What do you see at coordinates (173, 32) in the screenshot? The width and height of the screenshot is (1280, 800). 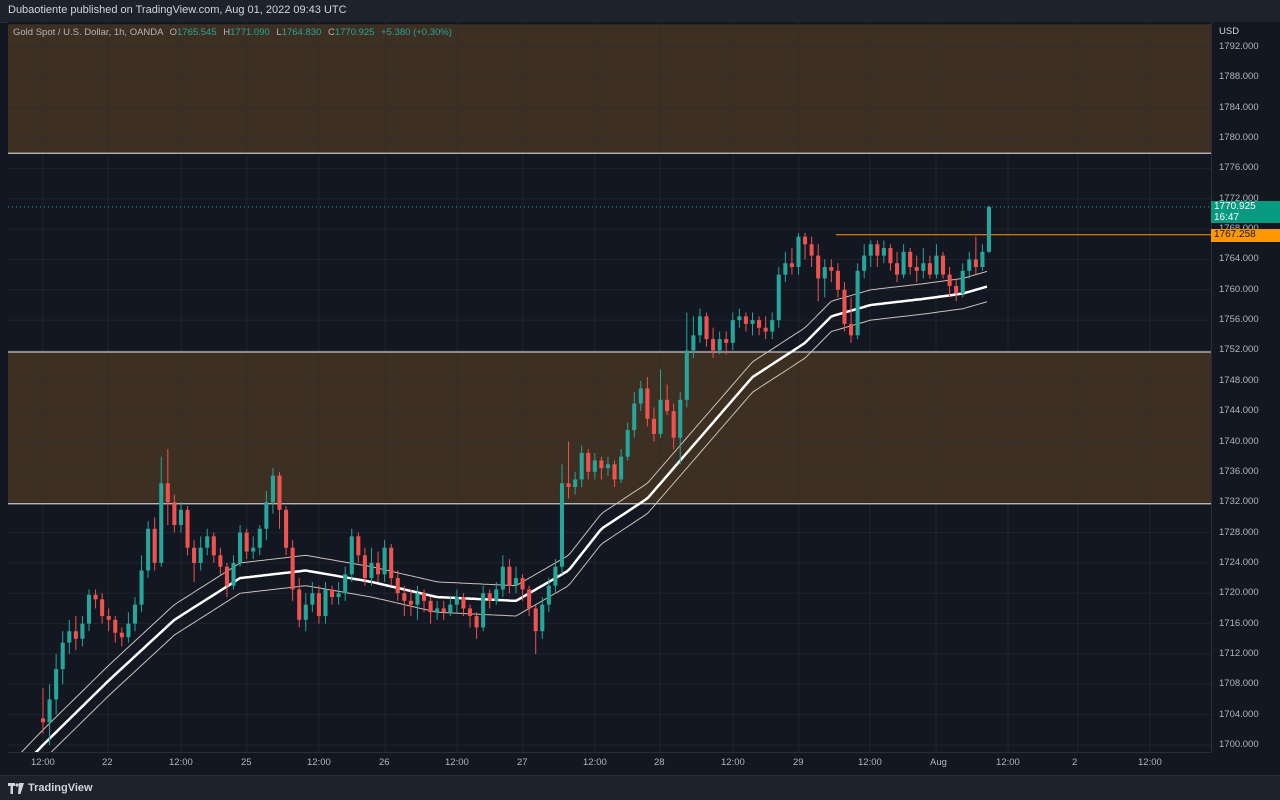 I see `open-label: O` at bounding box center [173, 32].